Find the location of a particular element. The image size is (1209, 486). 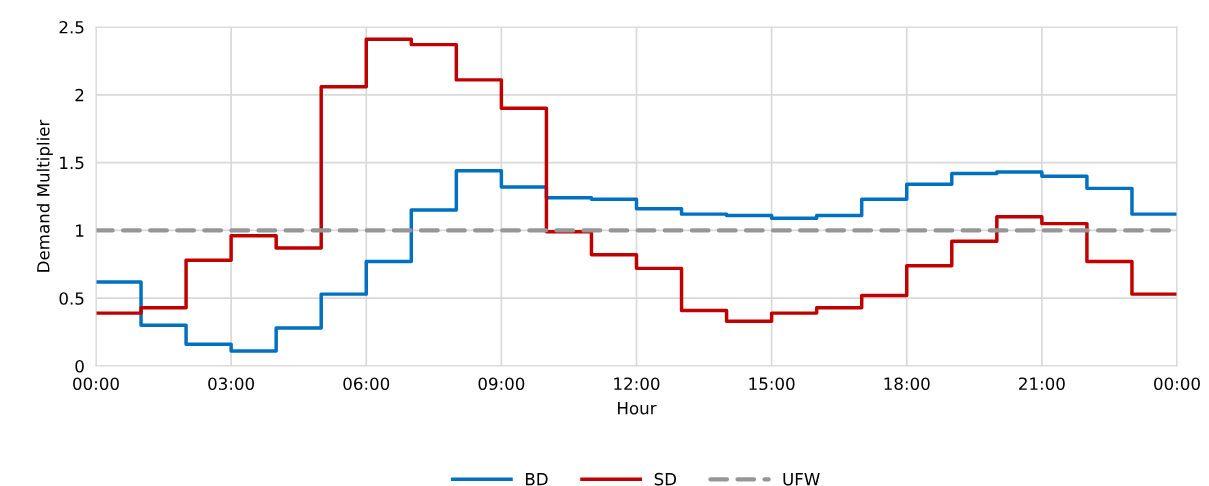

y-tick-label: 1 is located at coordinates (80, 230).